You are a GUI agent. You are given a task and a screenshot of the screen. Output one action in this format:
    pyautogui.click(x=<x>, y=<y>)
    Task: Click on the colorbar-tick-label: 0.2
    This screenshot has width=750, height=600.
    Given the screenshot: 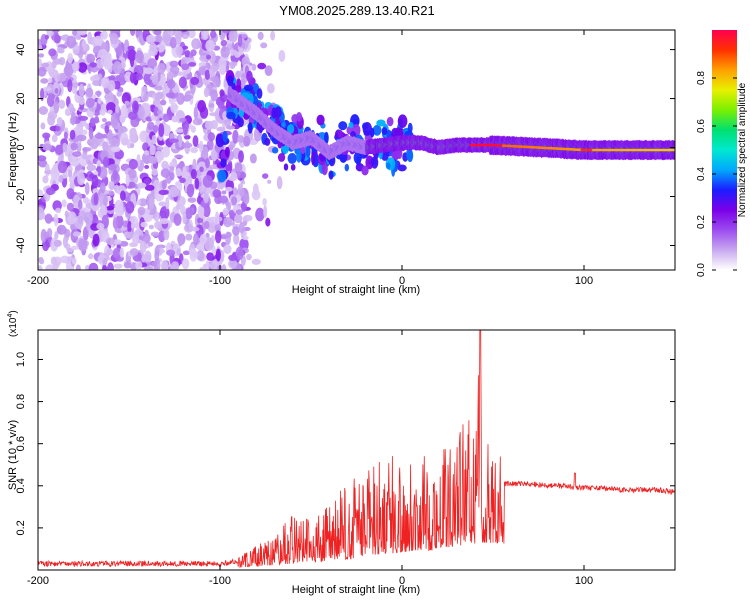 What is the action you would take?
    pyautogui.click(x=701, y=222)
    